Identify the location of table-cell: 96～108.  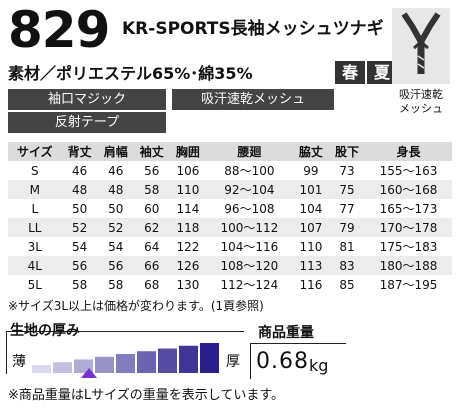
(249, 209).